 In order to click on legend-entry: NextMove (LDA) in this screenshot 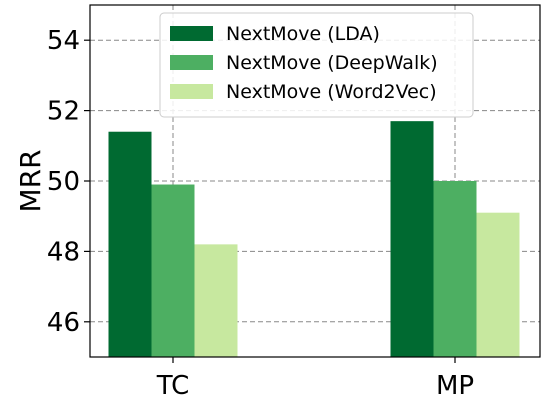, I will do `click(303, 34)`.